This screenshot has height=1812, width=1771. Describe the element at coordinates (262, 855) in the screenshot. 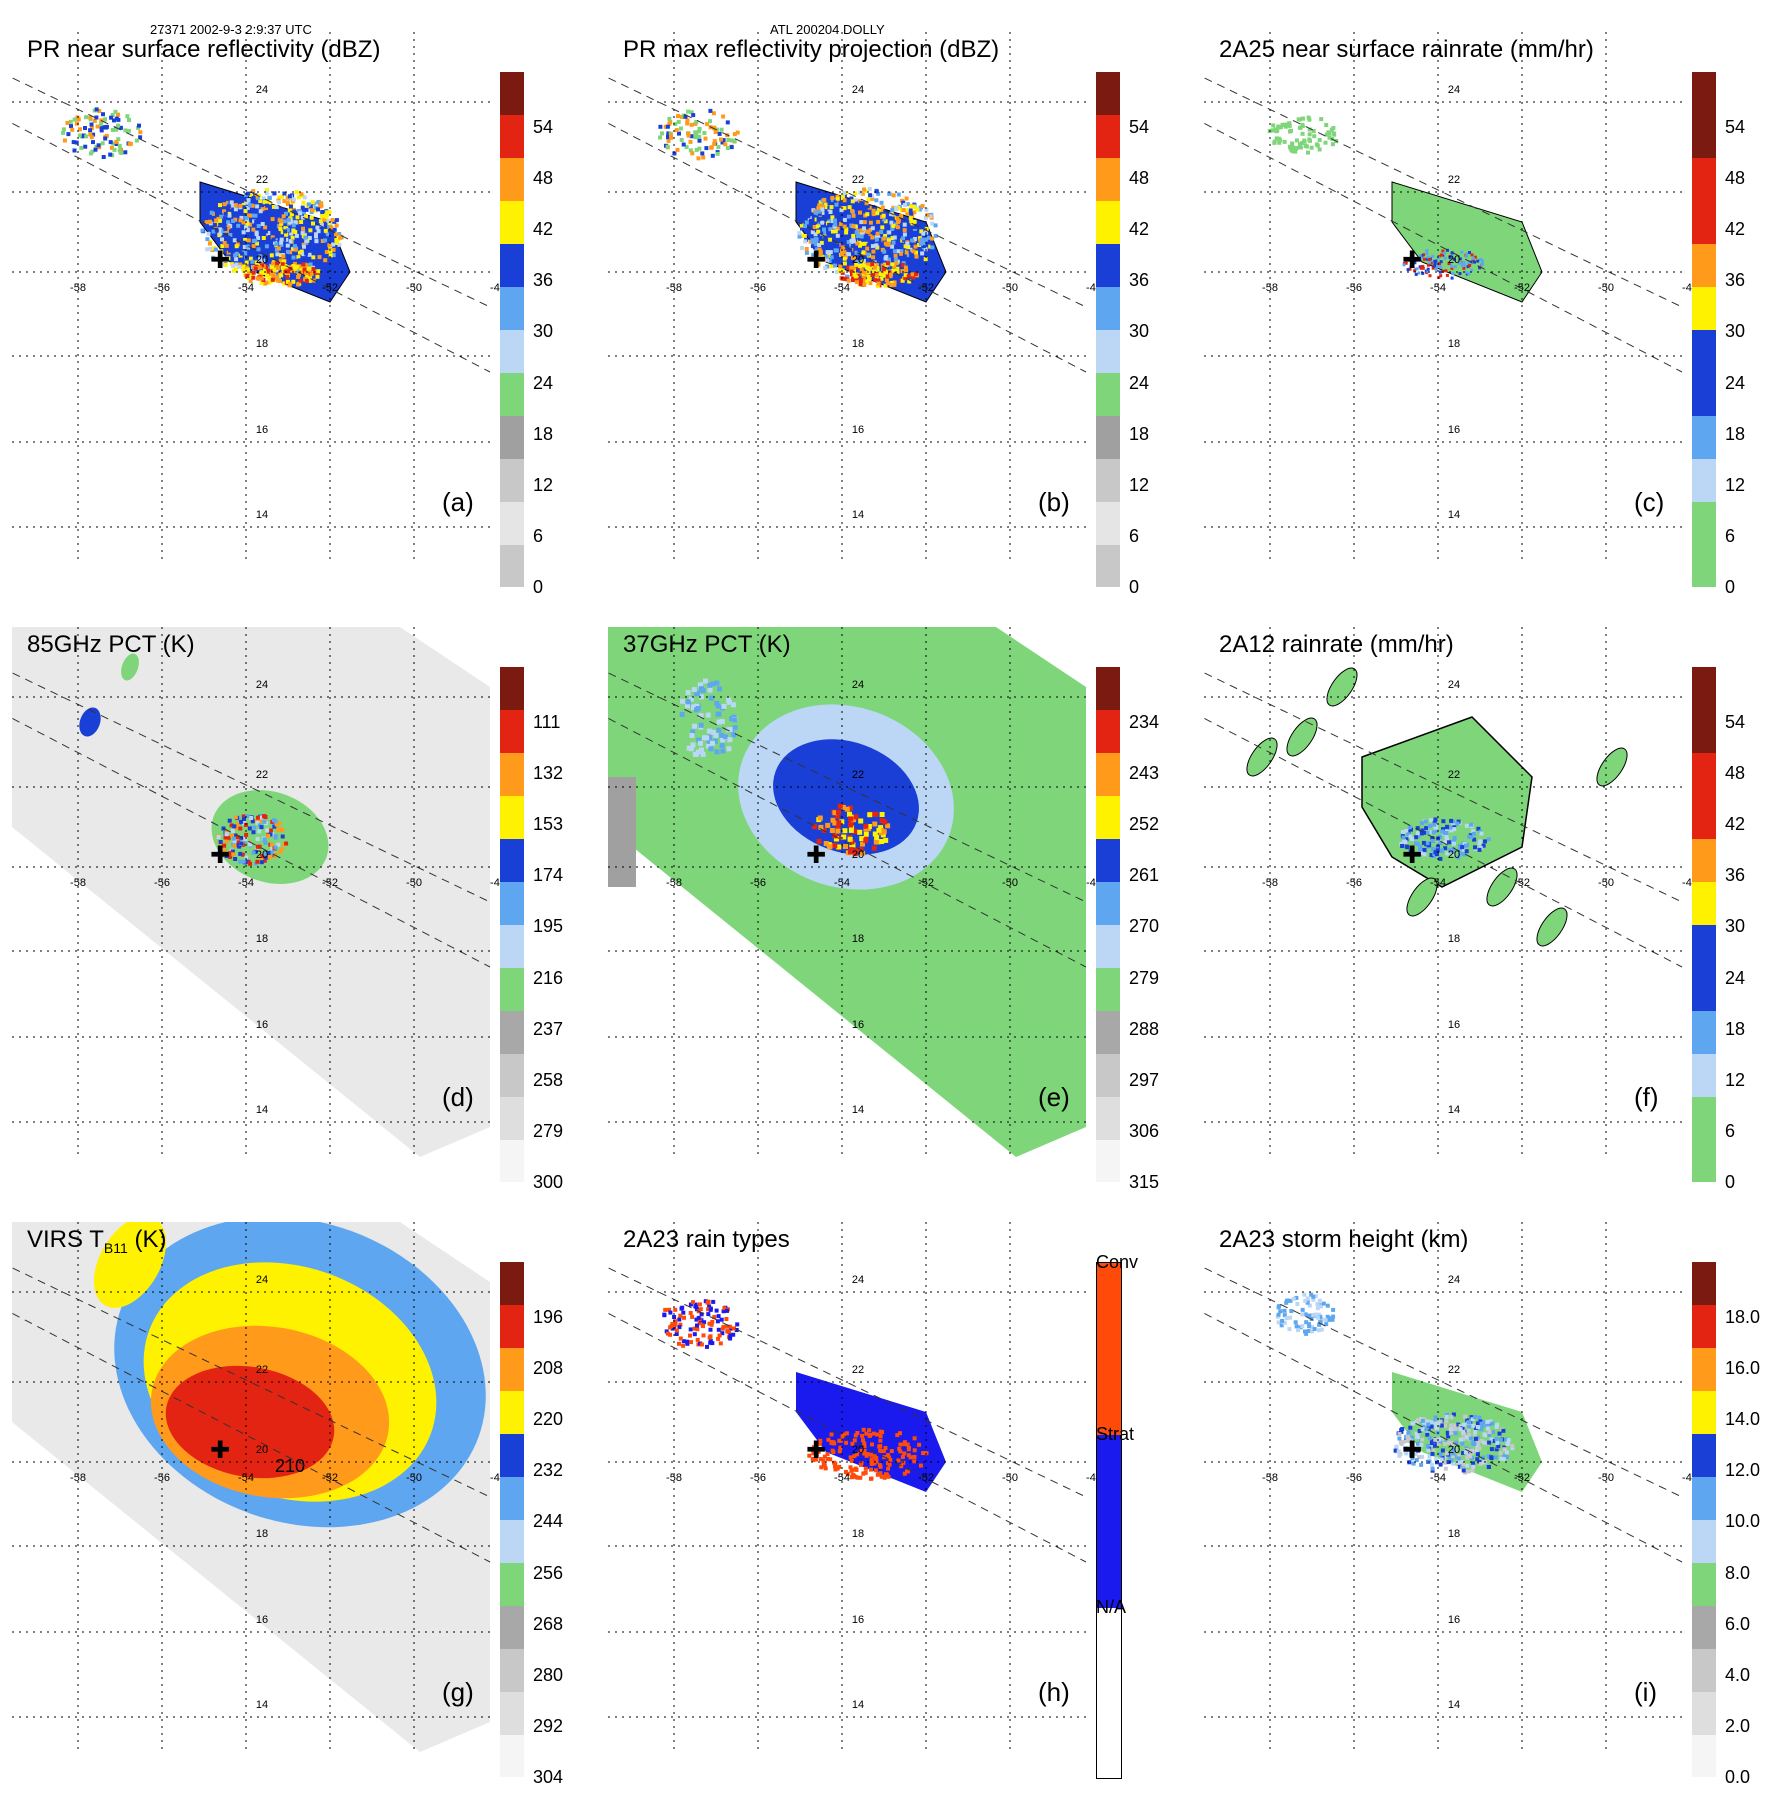

I see `lat-label: 20` at that location.